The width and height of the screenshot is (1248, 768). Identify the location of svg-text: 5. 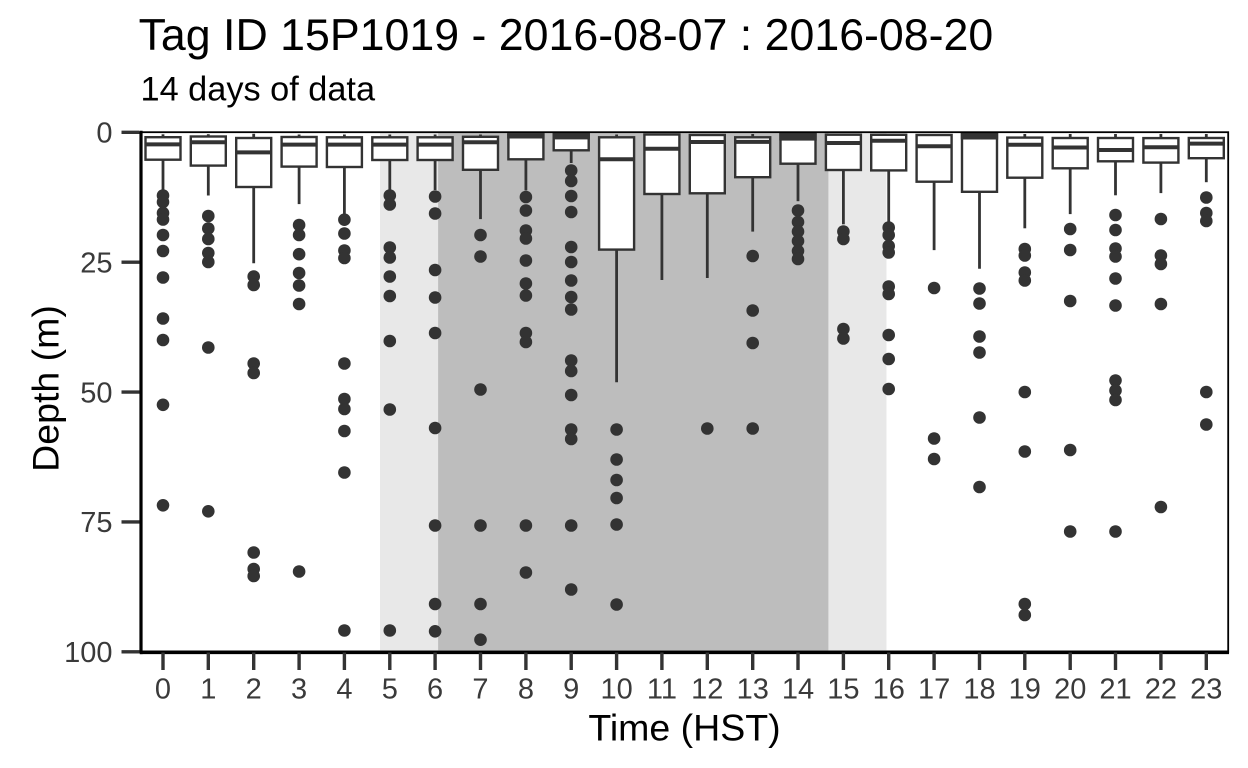
(390, 690).